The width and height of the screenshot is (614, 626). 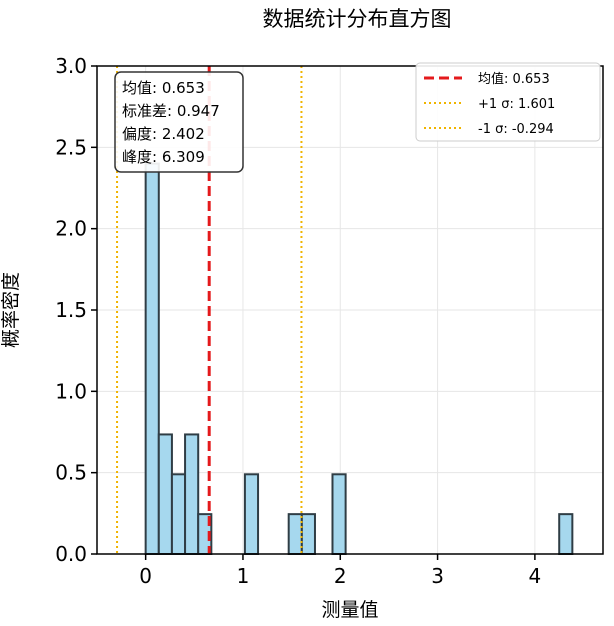 What do you see at coordinates (11, 310) in the screenshot?
I see `y-axis-label: 概率密度` at bounding box center [11, 310].